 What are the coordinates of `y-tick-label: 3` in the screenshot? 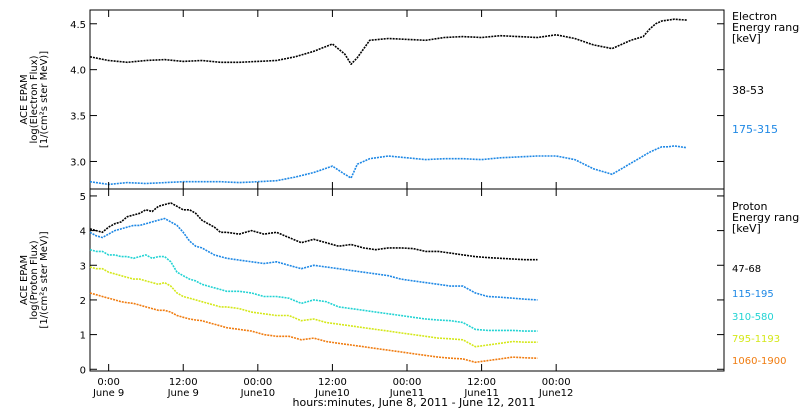 It's located at (83, 266).